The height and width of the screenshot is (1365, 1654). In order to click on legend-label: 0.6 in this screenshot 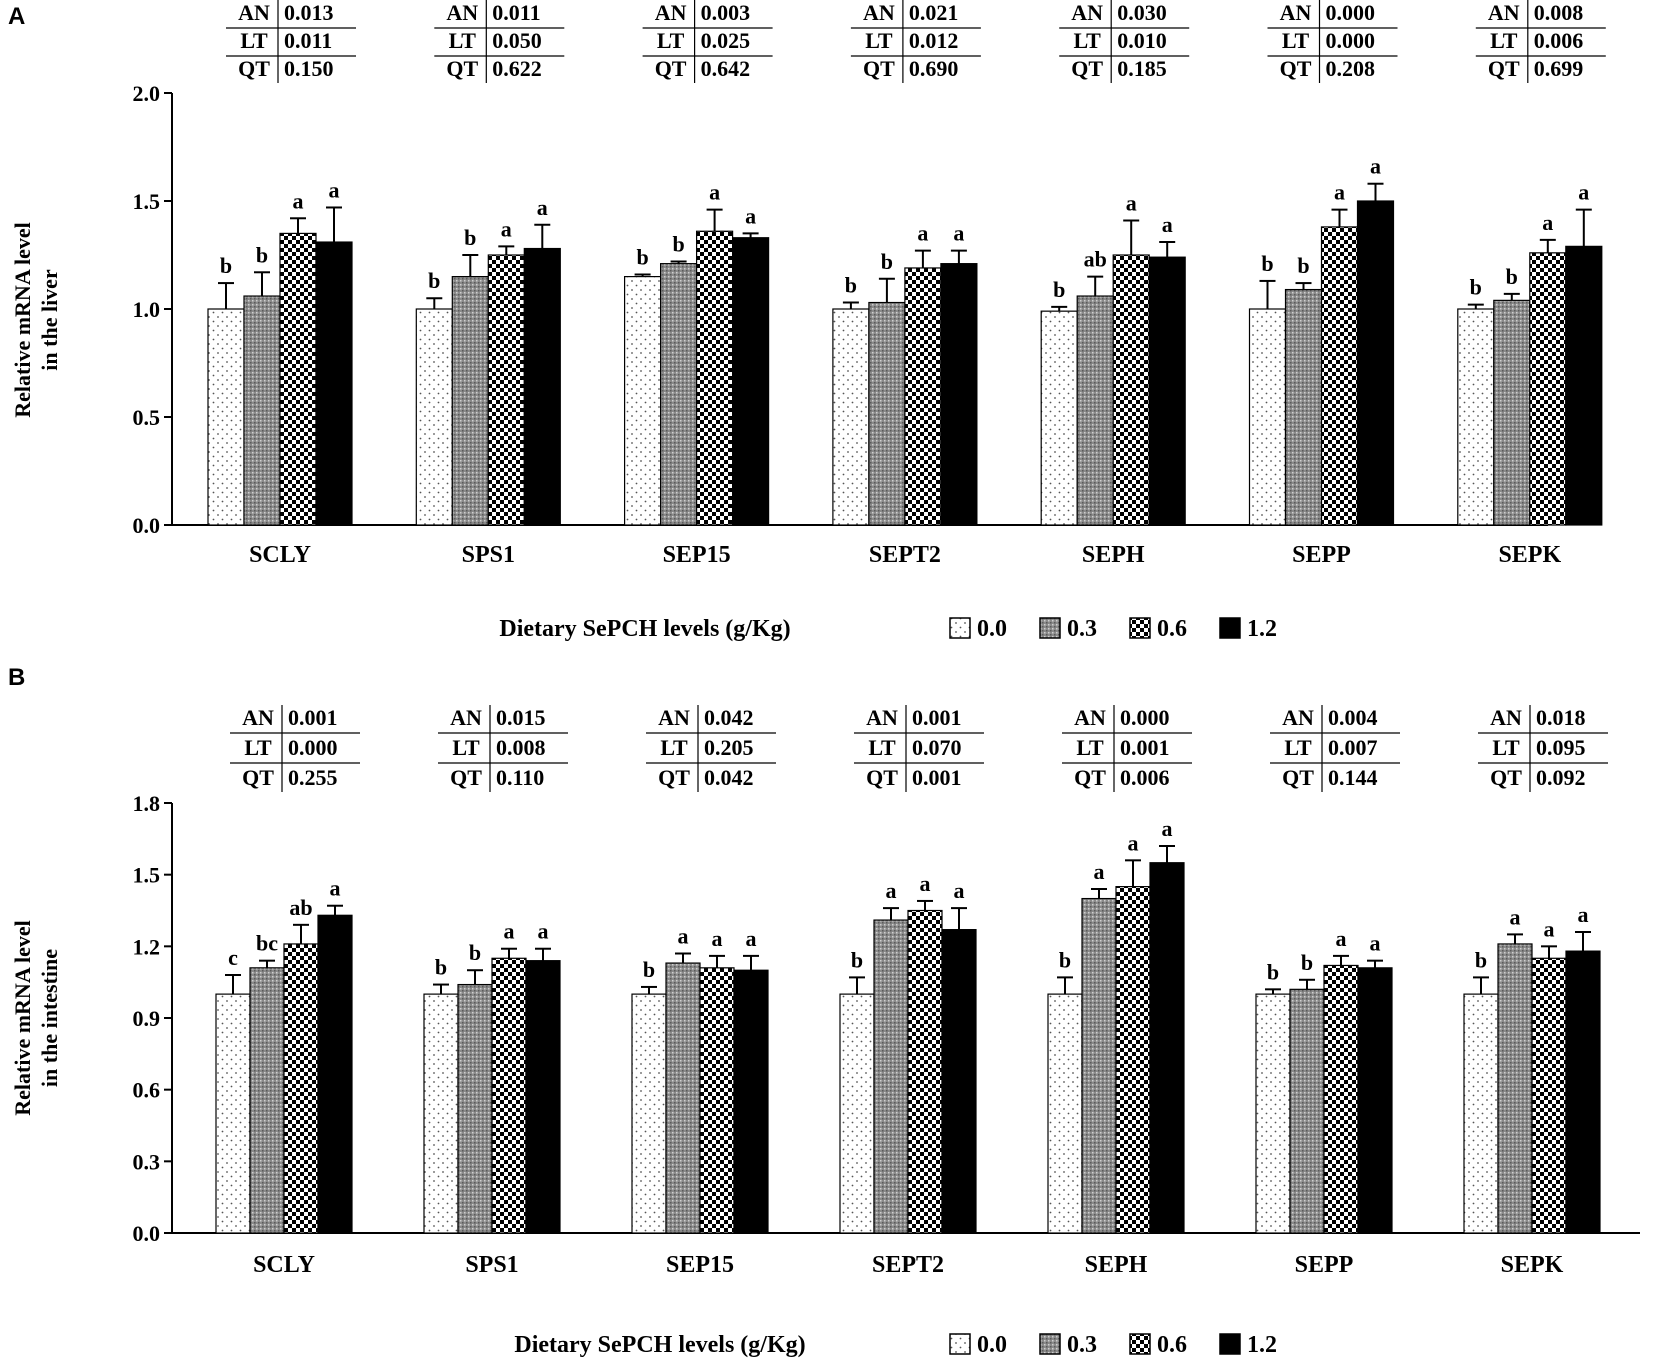, I will do `click(1172, 1345)`.